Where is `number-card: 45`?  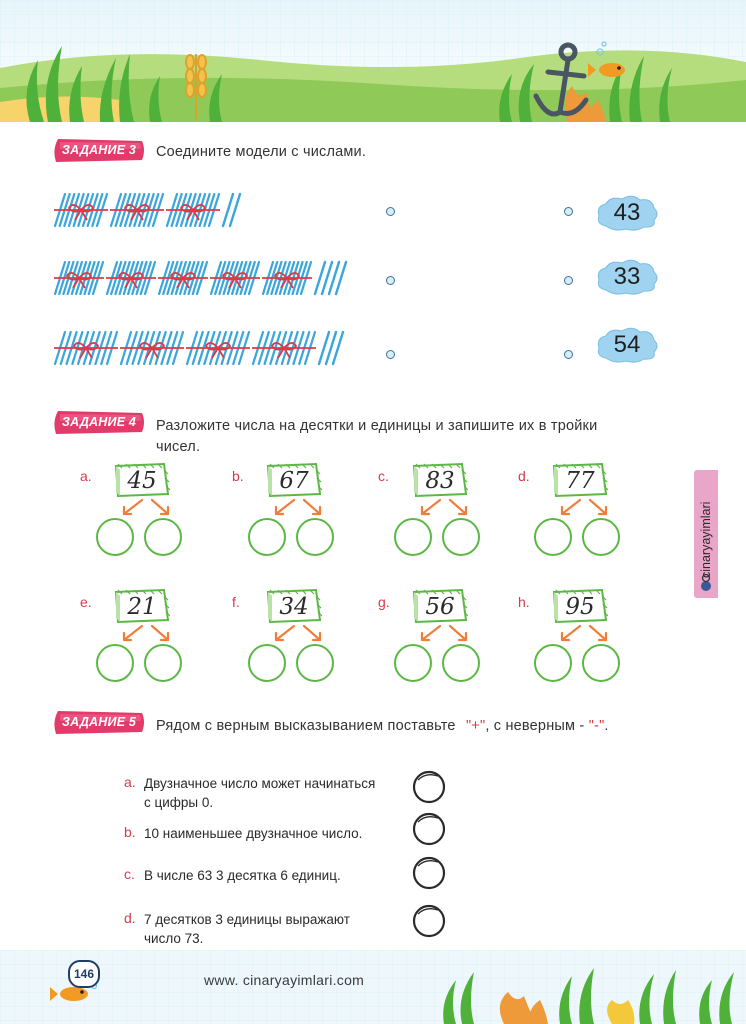
number-card: 45 is located at coordinates (142, 480).